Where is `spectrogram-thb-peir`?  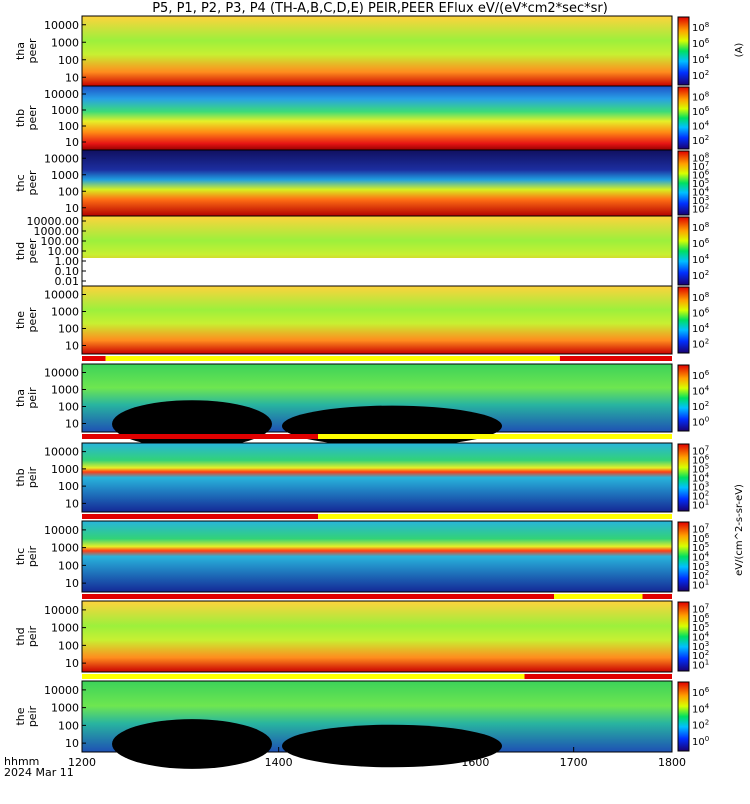
spectrogram-thb-peir is located at coordinates (377, 477).